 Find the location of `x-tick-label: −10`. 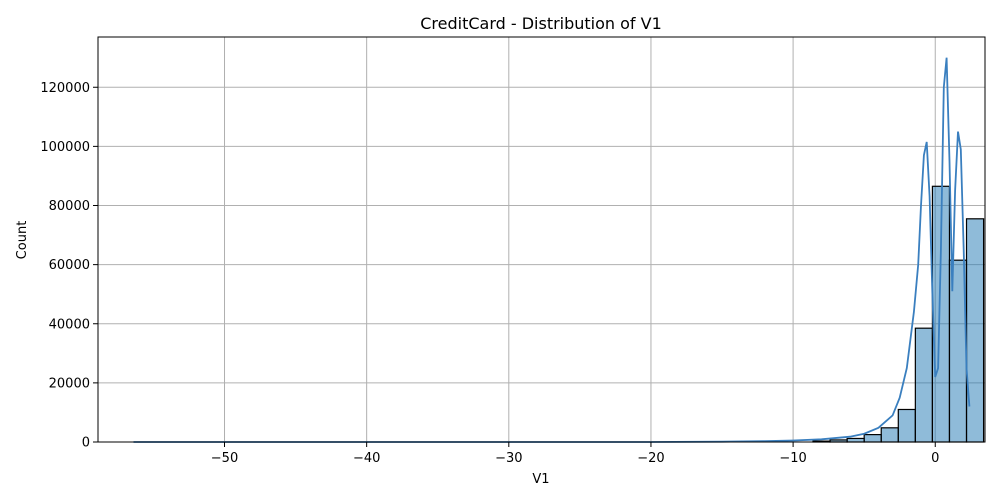

x-tick-label: −10 is located at coordinates (792, 458).